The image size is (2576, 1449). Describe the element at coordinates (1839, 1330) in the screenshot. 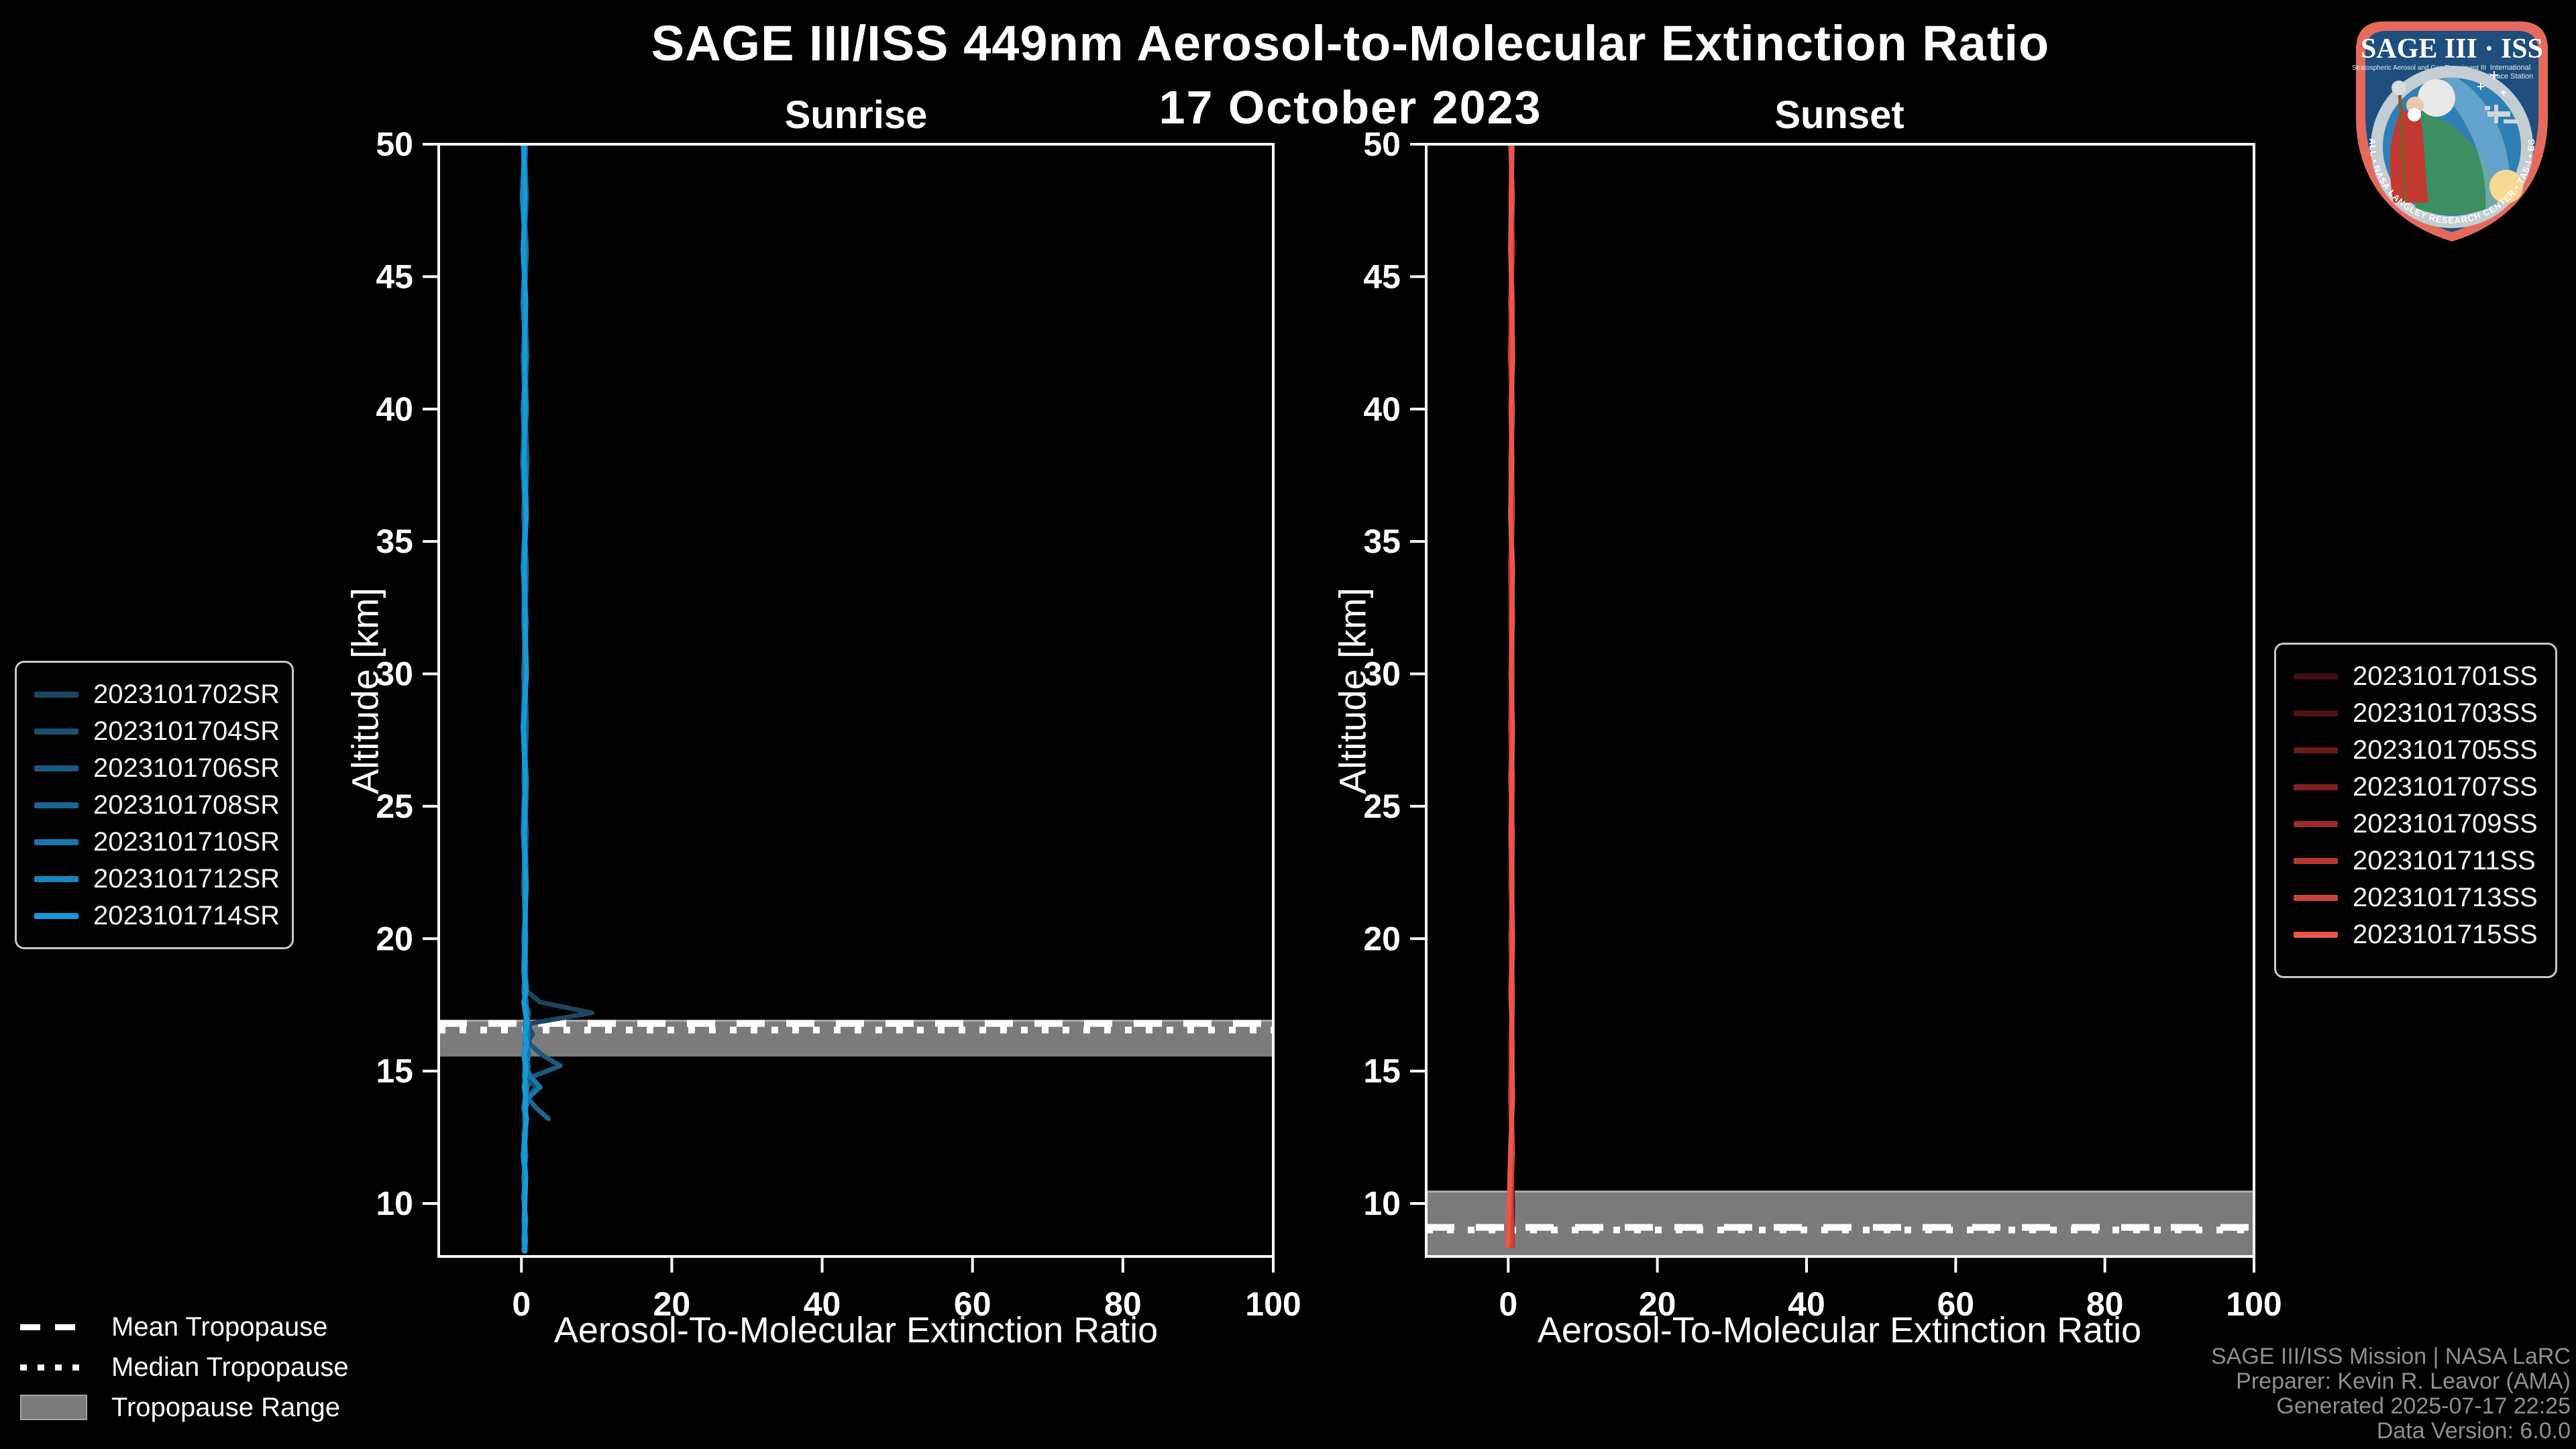

I see `sunset-x-axis-label: Aerosol-To-Molecular Extinction Ratio` at that location.